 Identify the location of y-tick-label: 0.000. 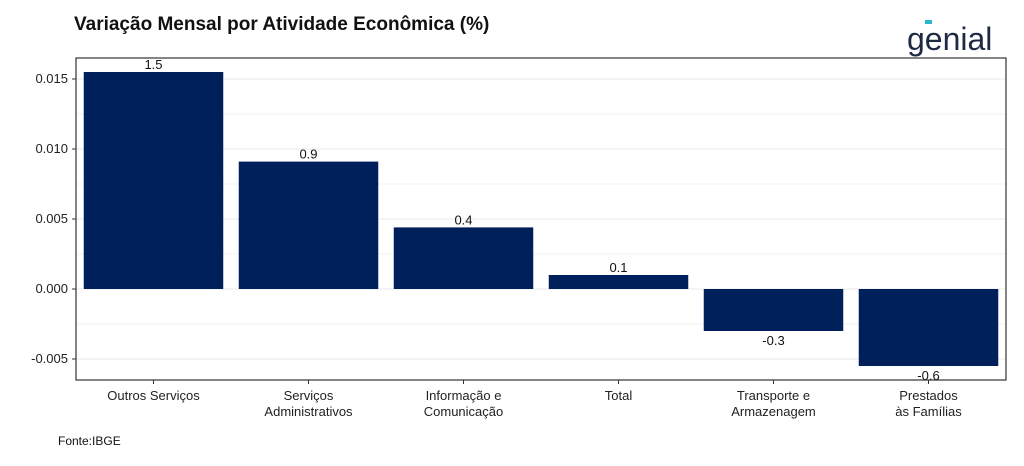
(51, 288).